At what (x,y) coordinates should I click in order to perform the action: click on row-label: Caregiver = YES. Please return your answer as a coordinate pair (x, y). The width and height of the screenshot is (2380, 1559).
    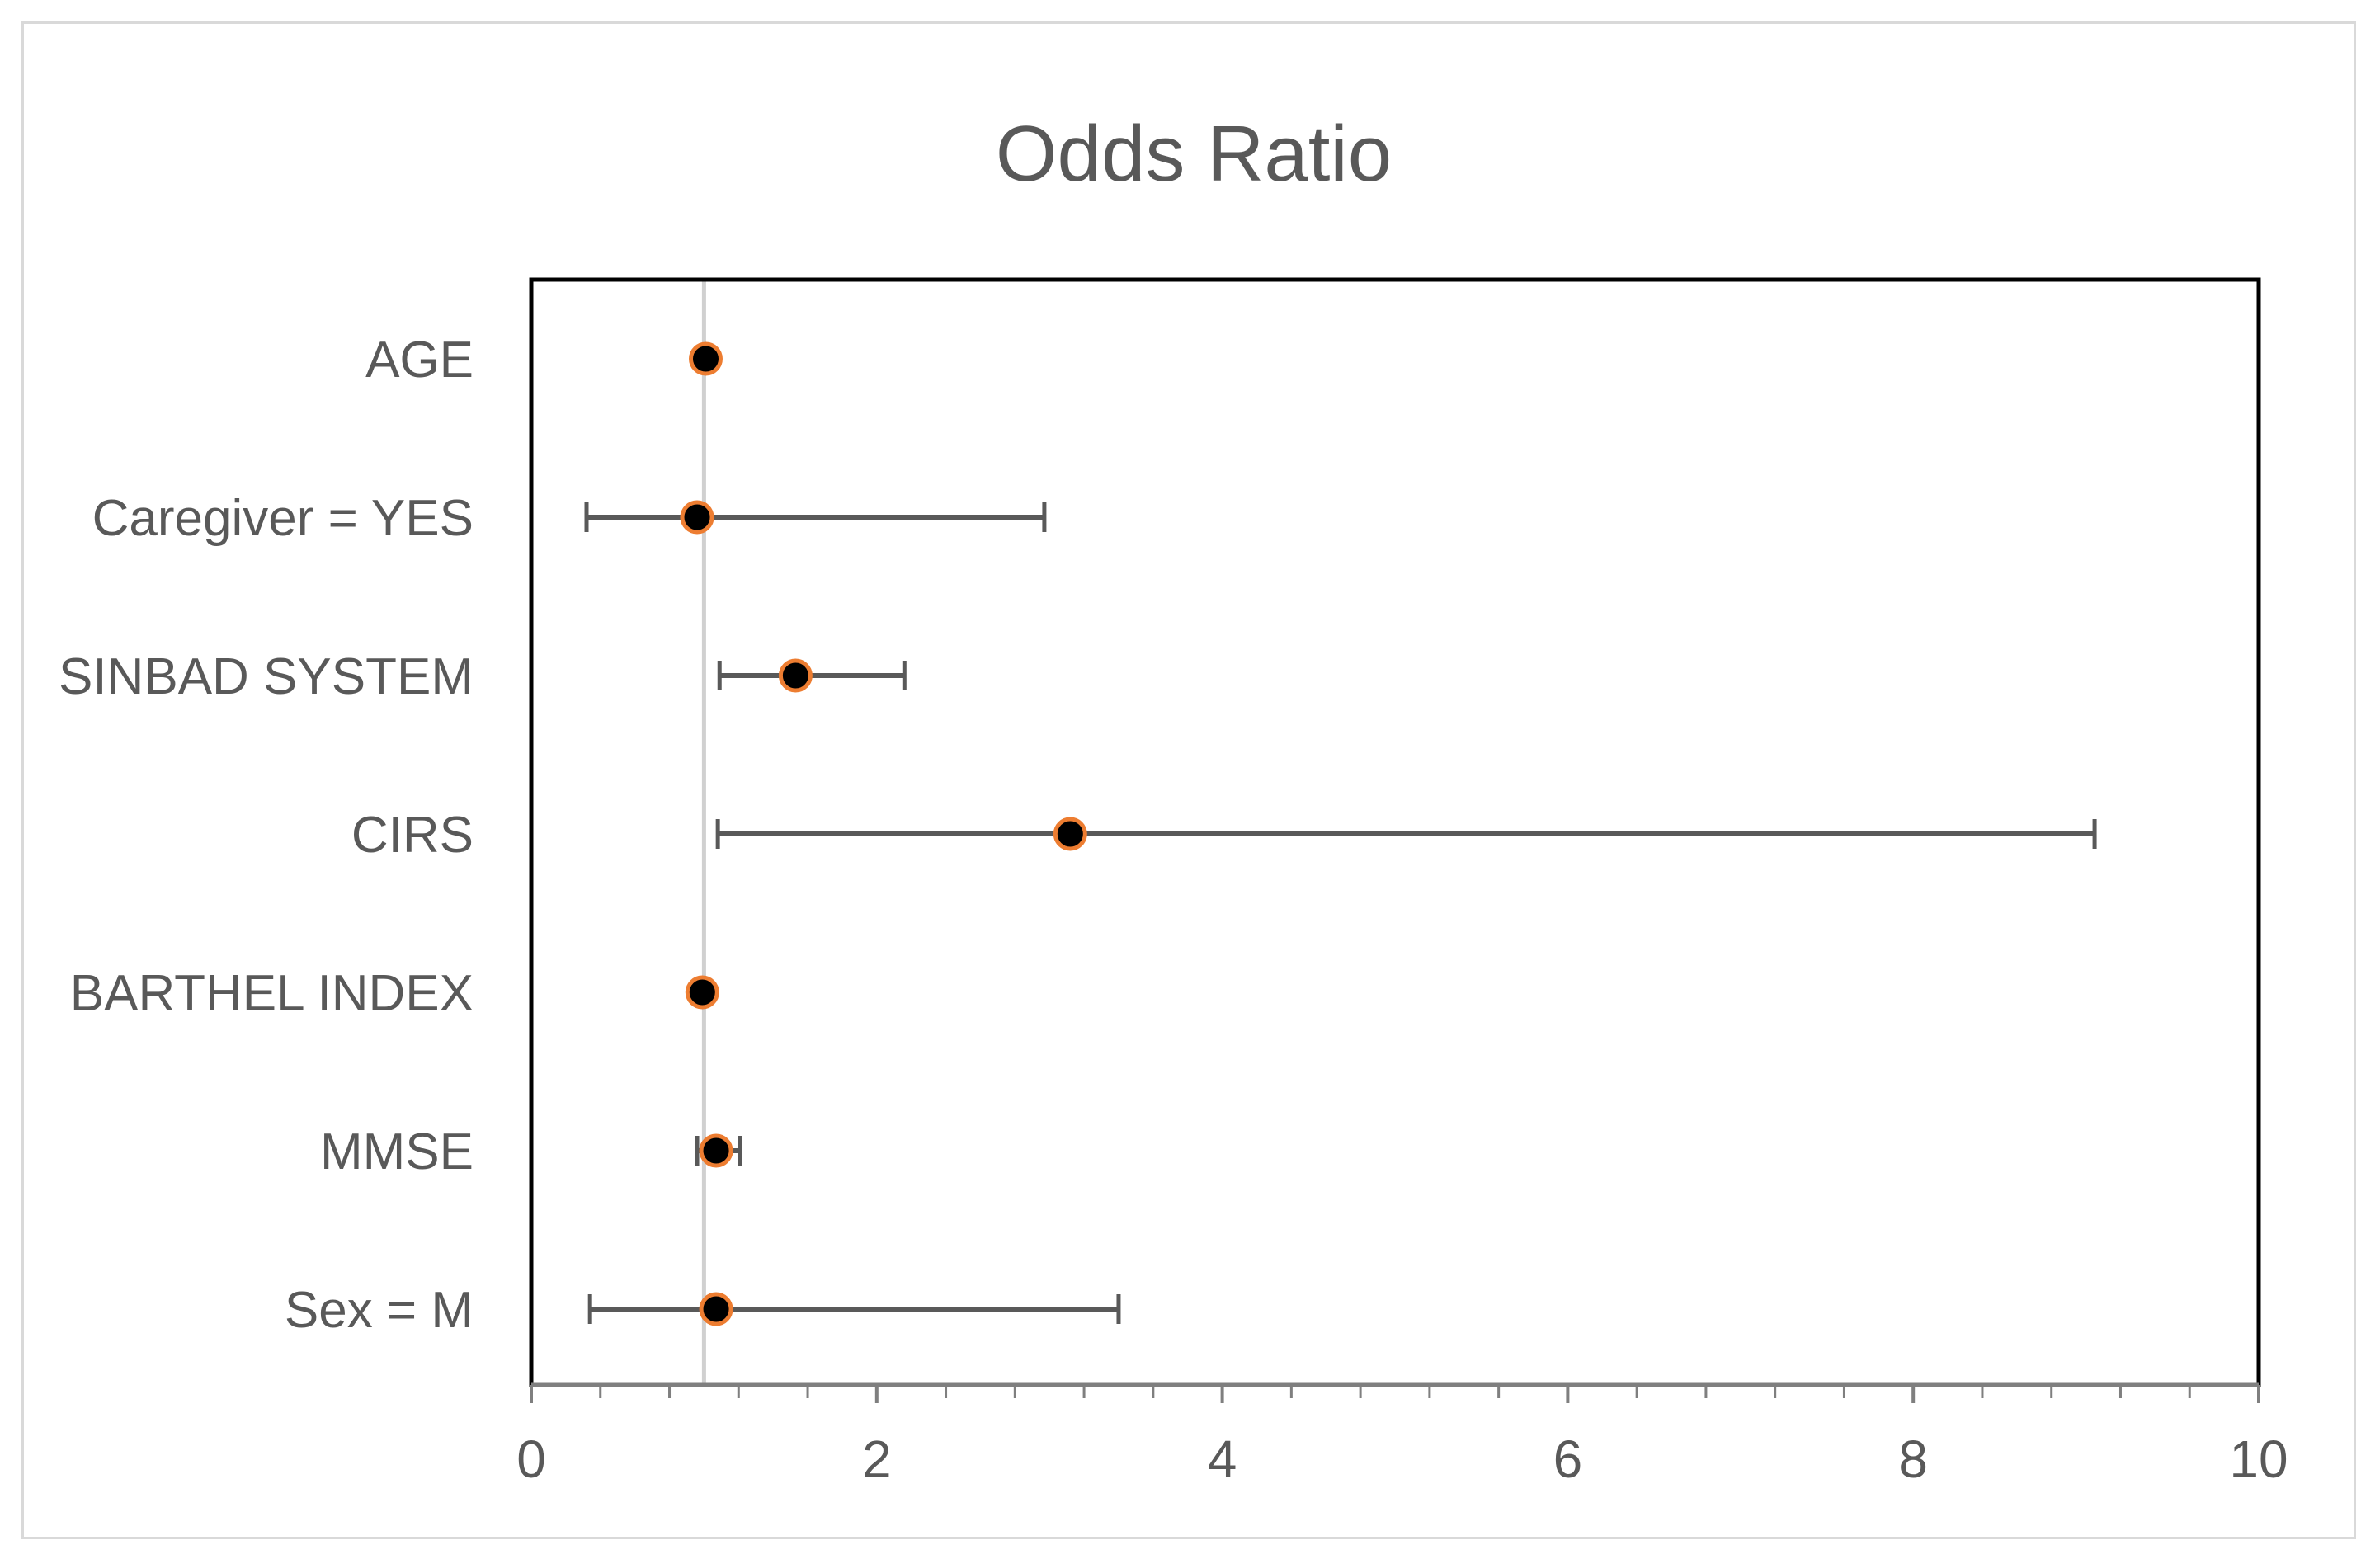
    Looking at the image, I should click on (283, 518).